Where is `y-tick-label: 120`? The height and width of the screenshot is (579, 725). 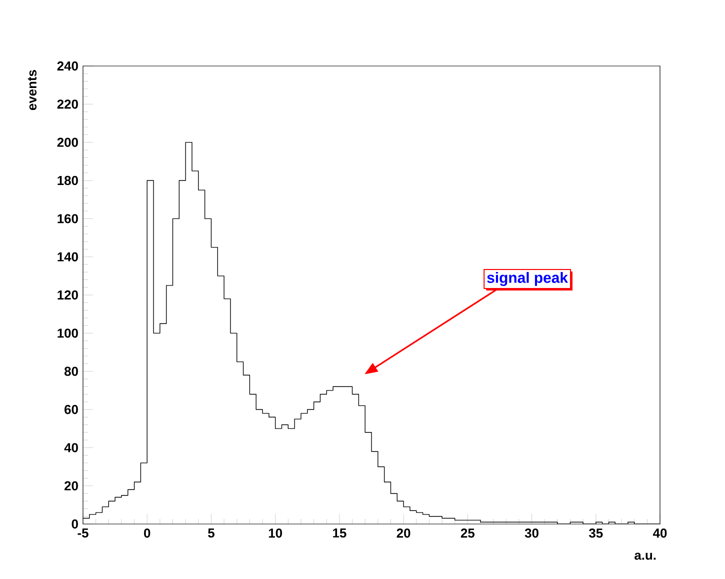
y-tick-label: 120 is located at coordinates (68, 295).